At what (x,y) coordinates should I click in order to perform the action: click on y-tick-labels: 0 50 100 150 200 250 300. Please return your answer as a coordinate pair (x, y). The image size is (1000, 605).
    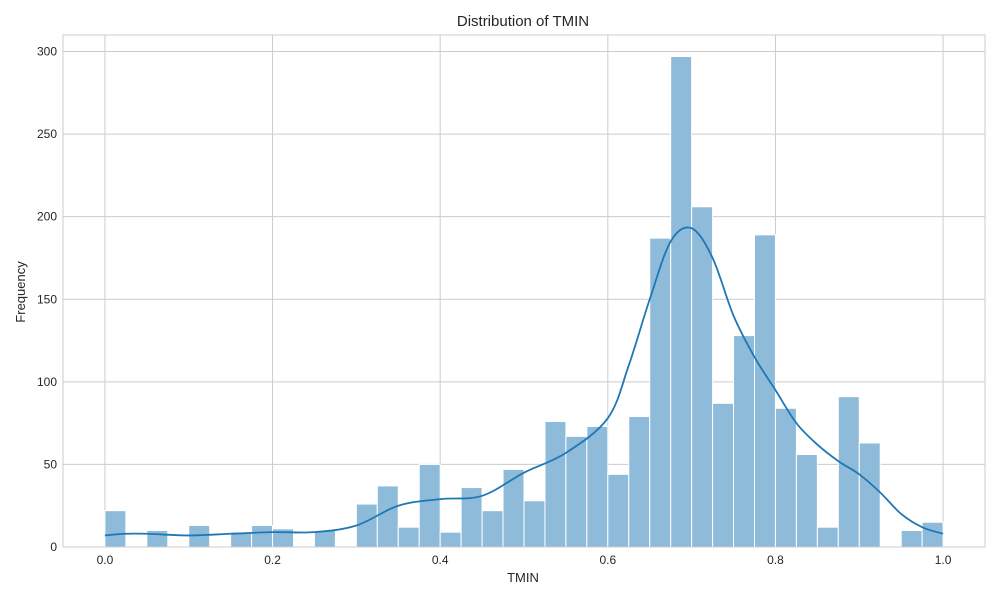
    Looking at the image, I should click on (47, 299).